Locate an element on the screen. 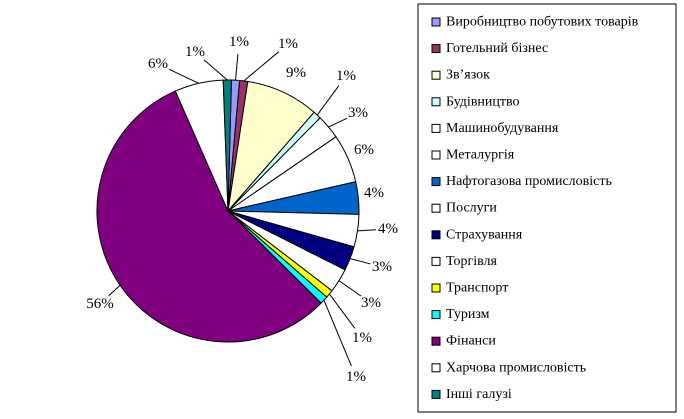 The width and height of the screenshot is (684, 419). legend-item-7: Нафтогазова промисловість is located at coordinates (521, 181).